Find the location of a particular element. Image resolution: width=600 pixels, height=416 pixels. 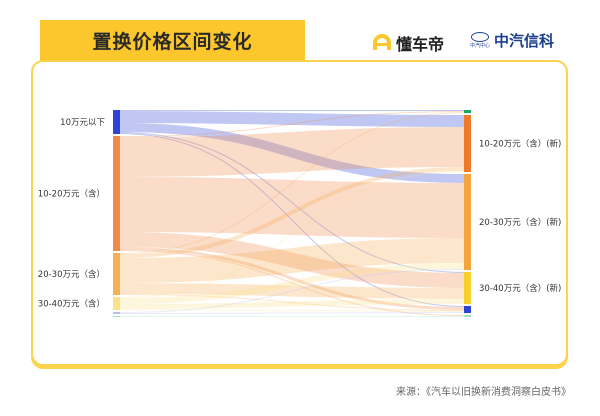

sankey-node-L6 is located at coordinates (116, 316).